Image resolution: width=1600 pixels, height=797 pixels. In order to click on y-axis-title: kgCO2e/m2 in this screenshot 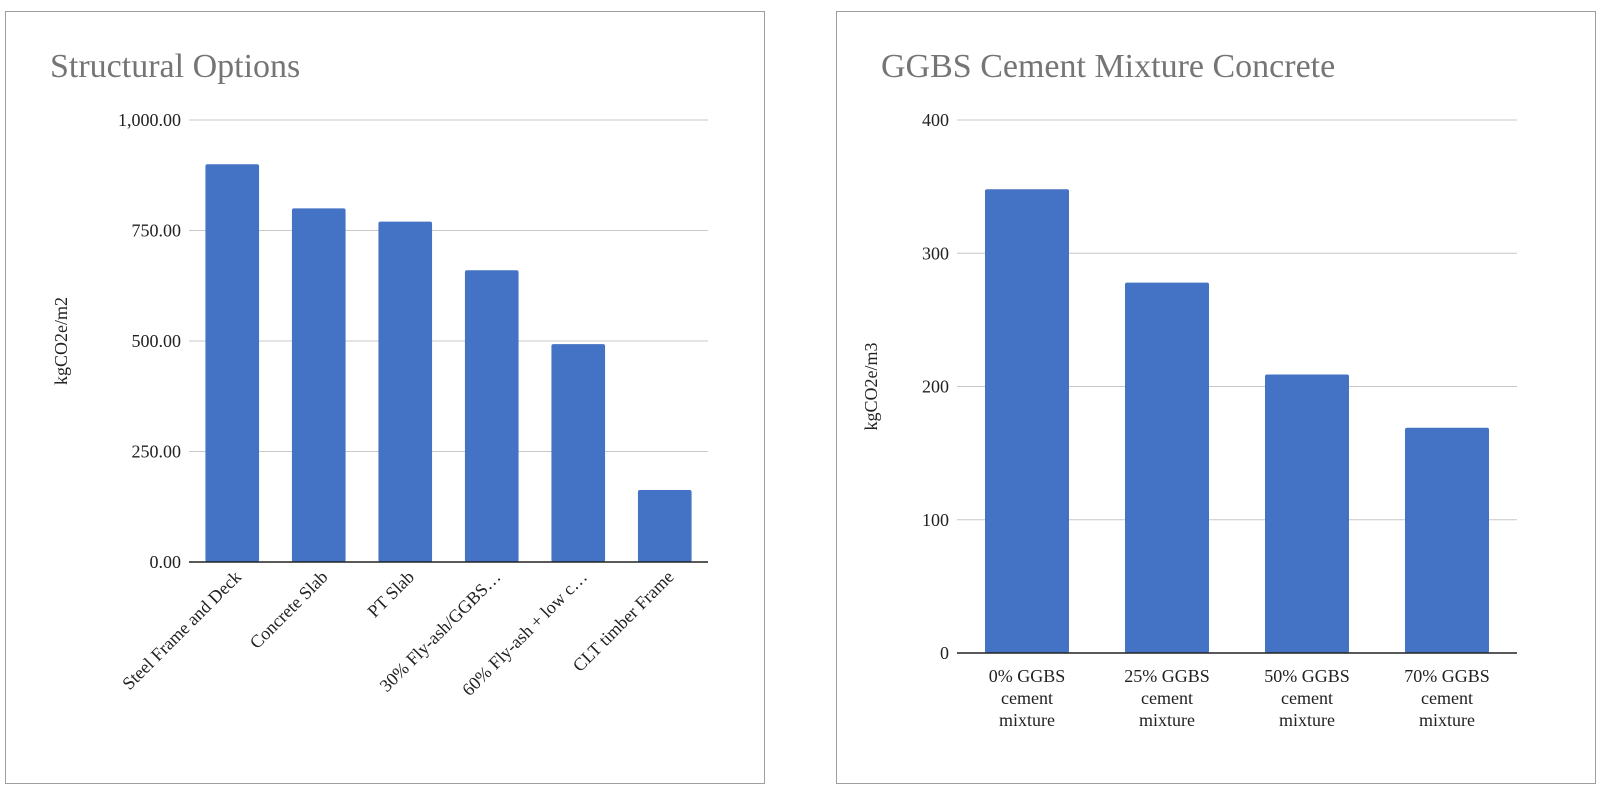, I will do `click(61, 341)`.